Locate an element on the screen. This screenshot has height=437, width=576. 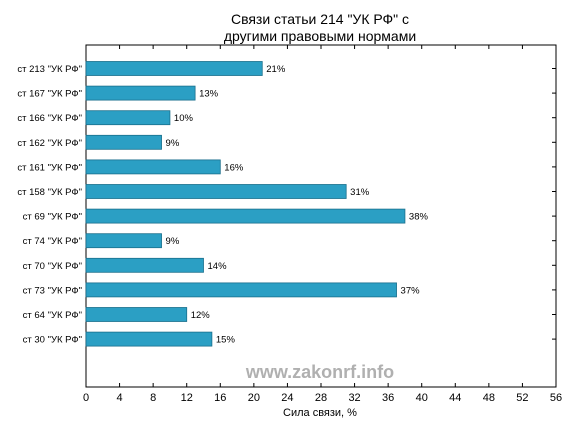
category-label: ст 69 "УК РФ" is located at coordinates (52, 217).